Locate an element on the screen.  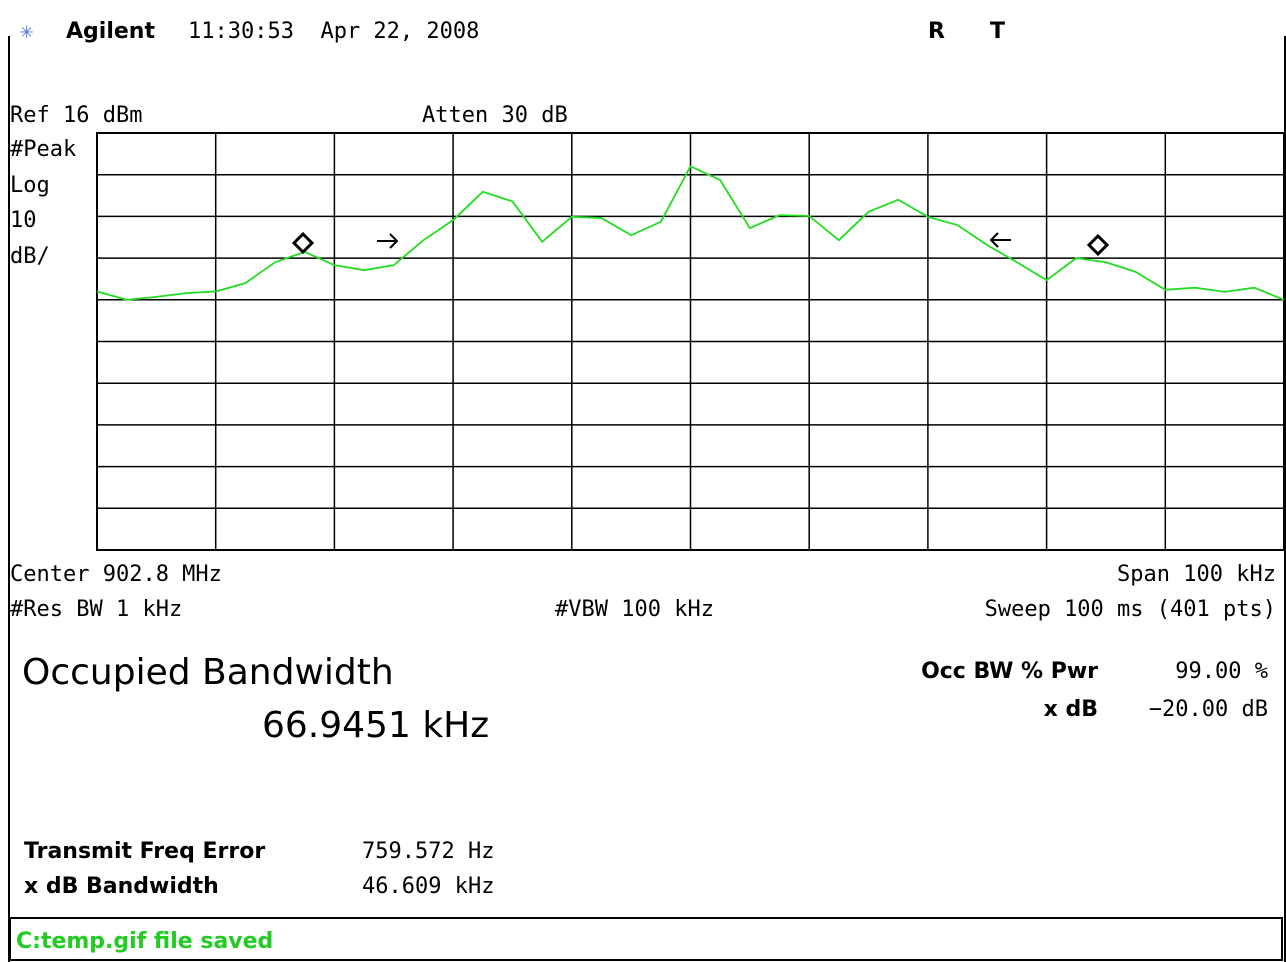
span: Span 100 kHz is located at coordinates (1196, 574).